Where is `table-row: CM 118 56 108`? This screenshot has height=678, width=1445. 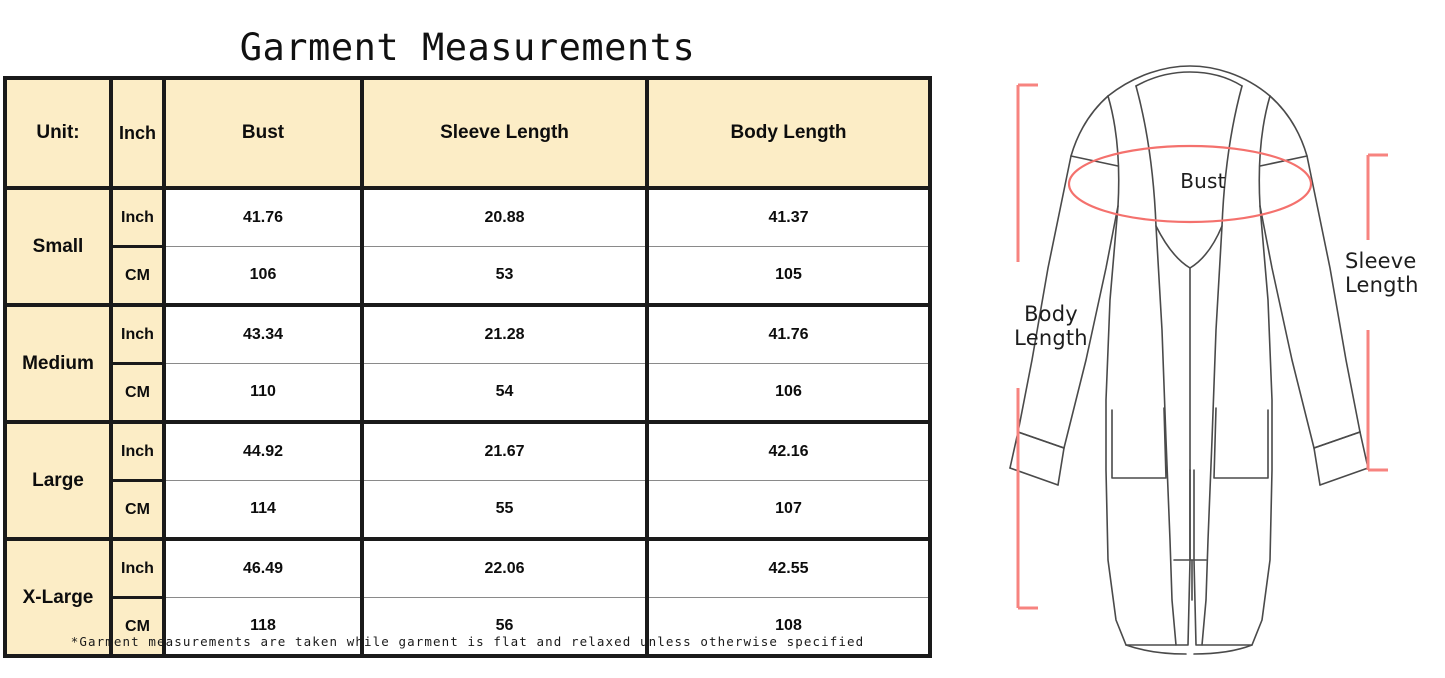 table-row: CM 118 56 108 is located at coordinates (467, 626).